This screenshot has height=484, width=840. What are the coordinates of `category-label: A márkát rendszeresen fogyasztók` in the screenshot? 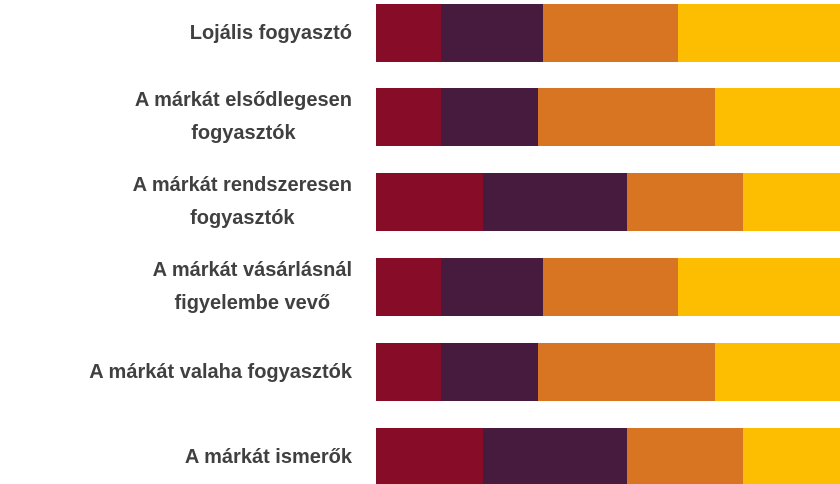 It's located at (176, 202).